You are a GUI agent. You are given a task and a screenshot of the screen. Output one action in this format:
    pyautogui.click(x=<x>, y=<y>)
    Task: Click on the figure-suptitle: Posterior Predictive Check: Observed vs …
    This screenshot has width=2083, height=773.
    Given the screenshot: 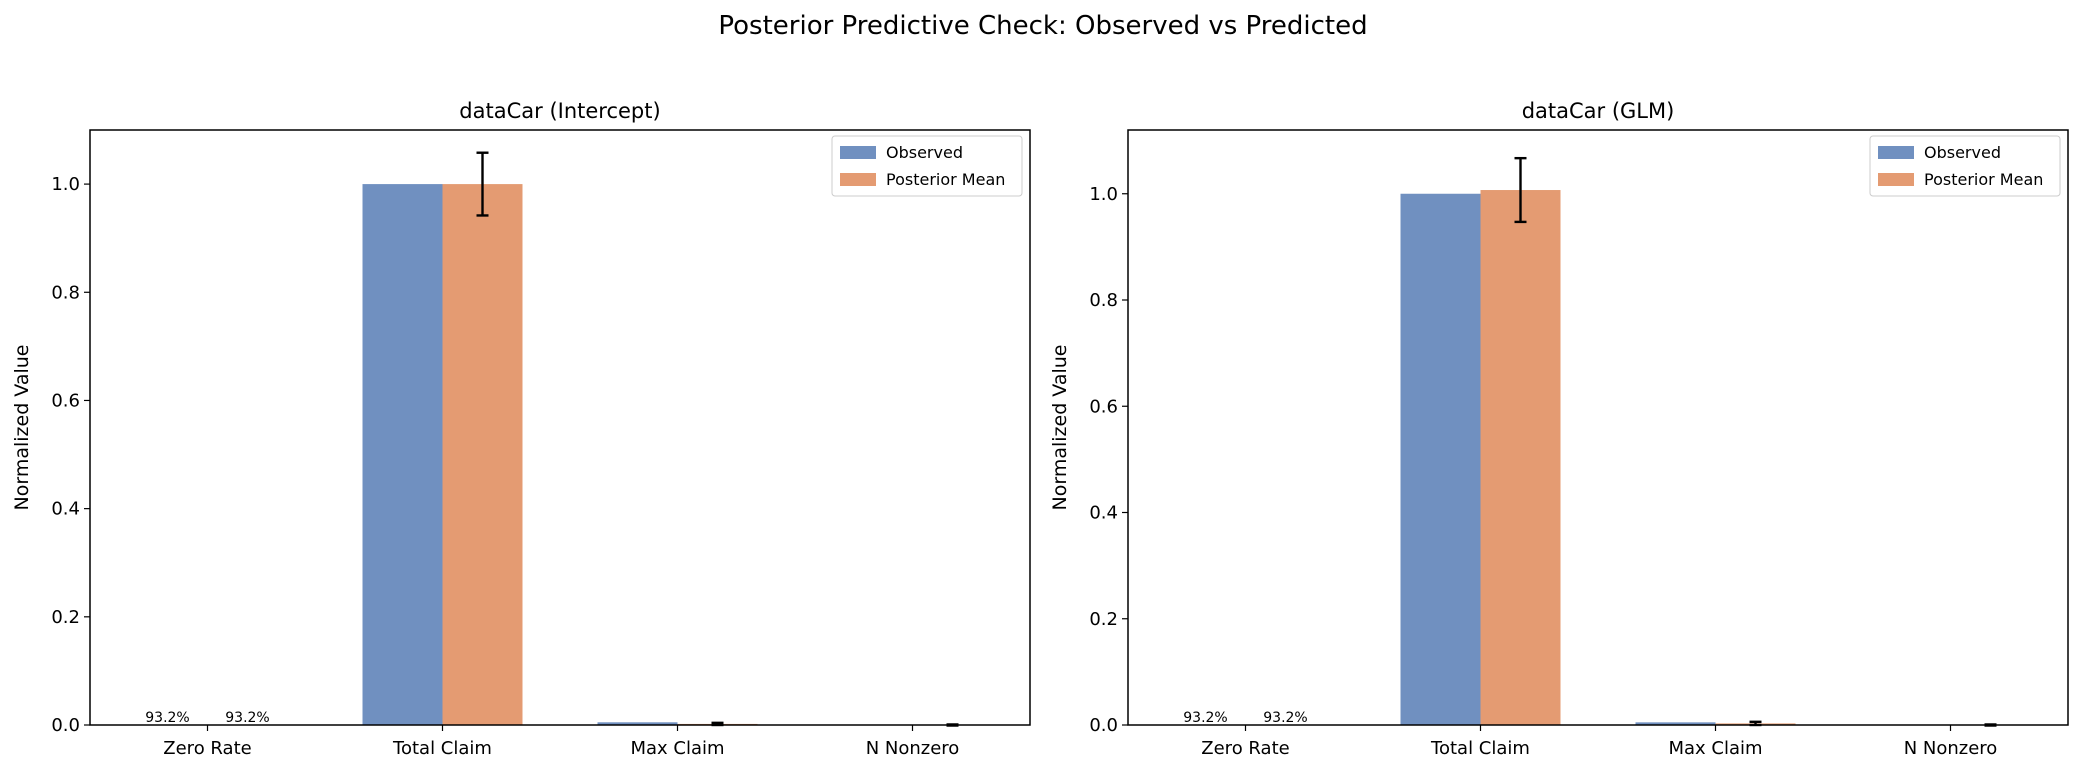 What is the action you would take?
    pyautogui.click(x=1042, y=26)
    